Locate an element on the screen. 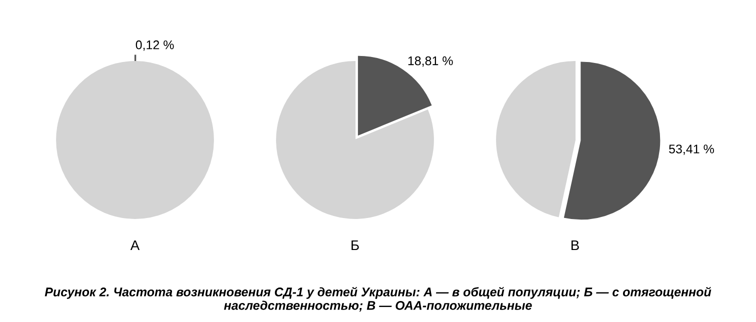  data-label: 18,81 % is located at coordinates (430, 61).